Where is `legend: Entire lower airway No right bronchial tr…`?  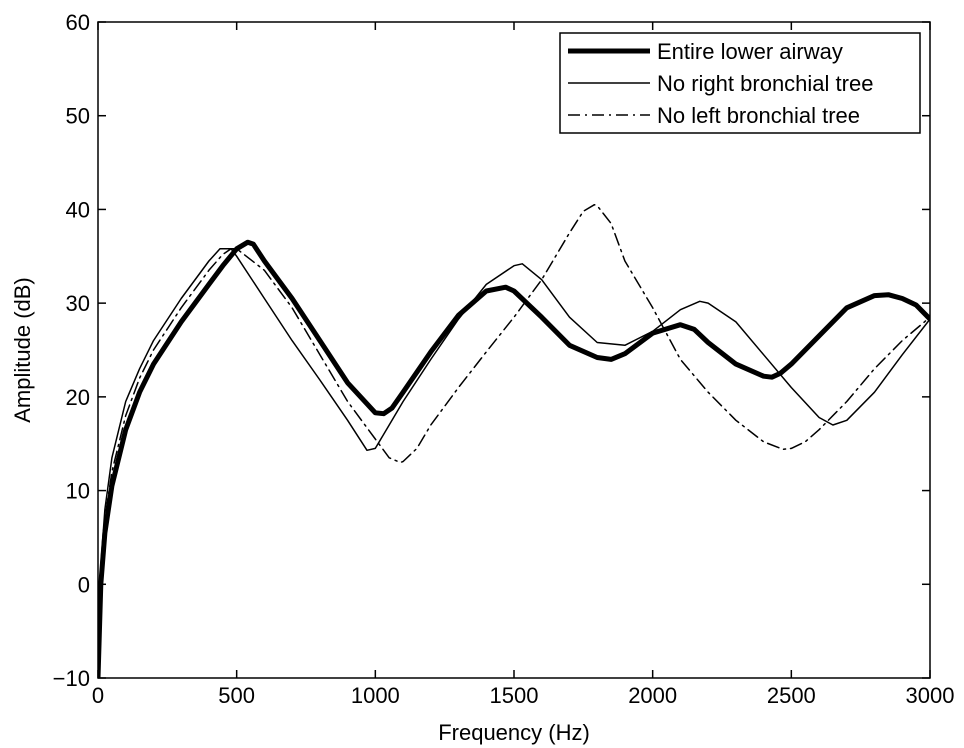
legend: Entire lower airway No right bronchial tr… is located at coordinates (740, 83).